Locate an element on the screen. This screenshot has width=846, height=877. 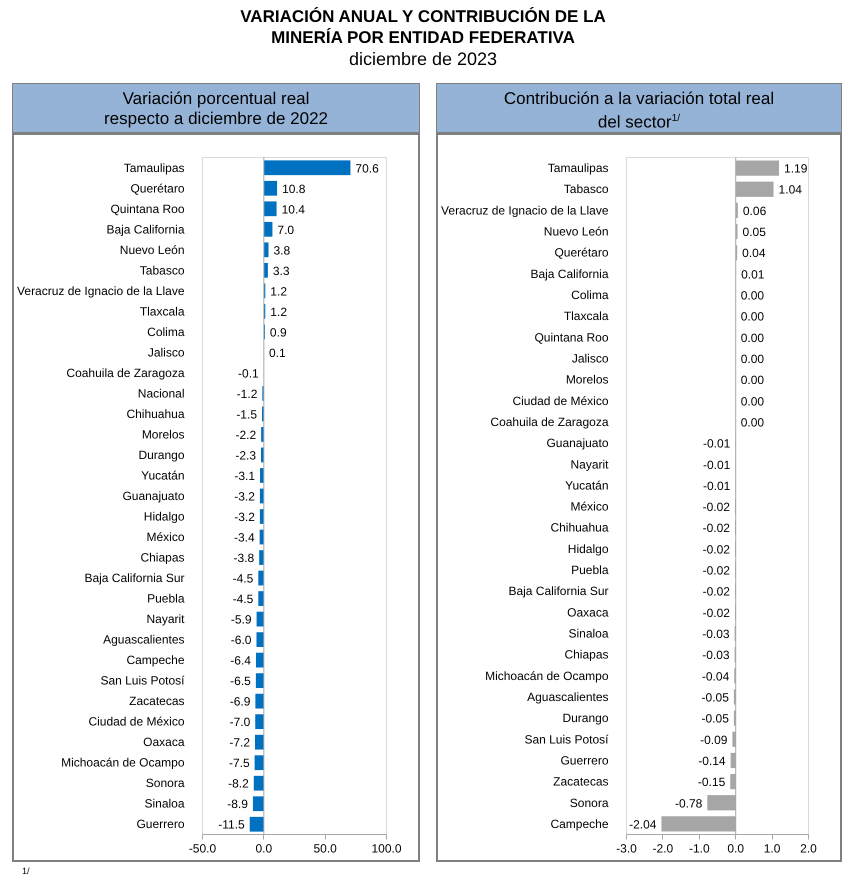
data-label: 0.01 is located at coordinates (753, 274).